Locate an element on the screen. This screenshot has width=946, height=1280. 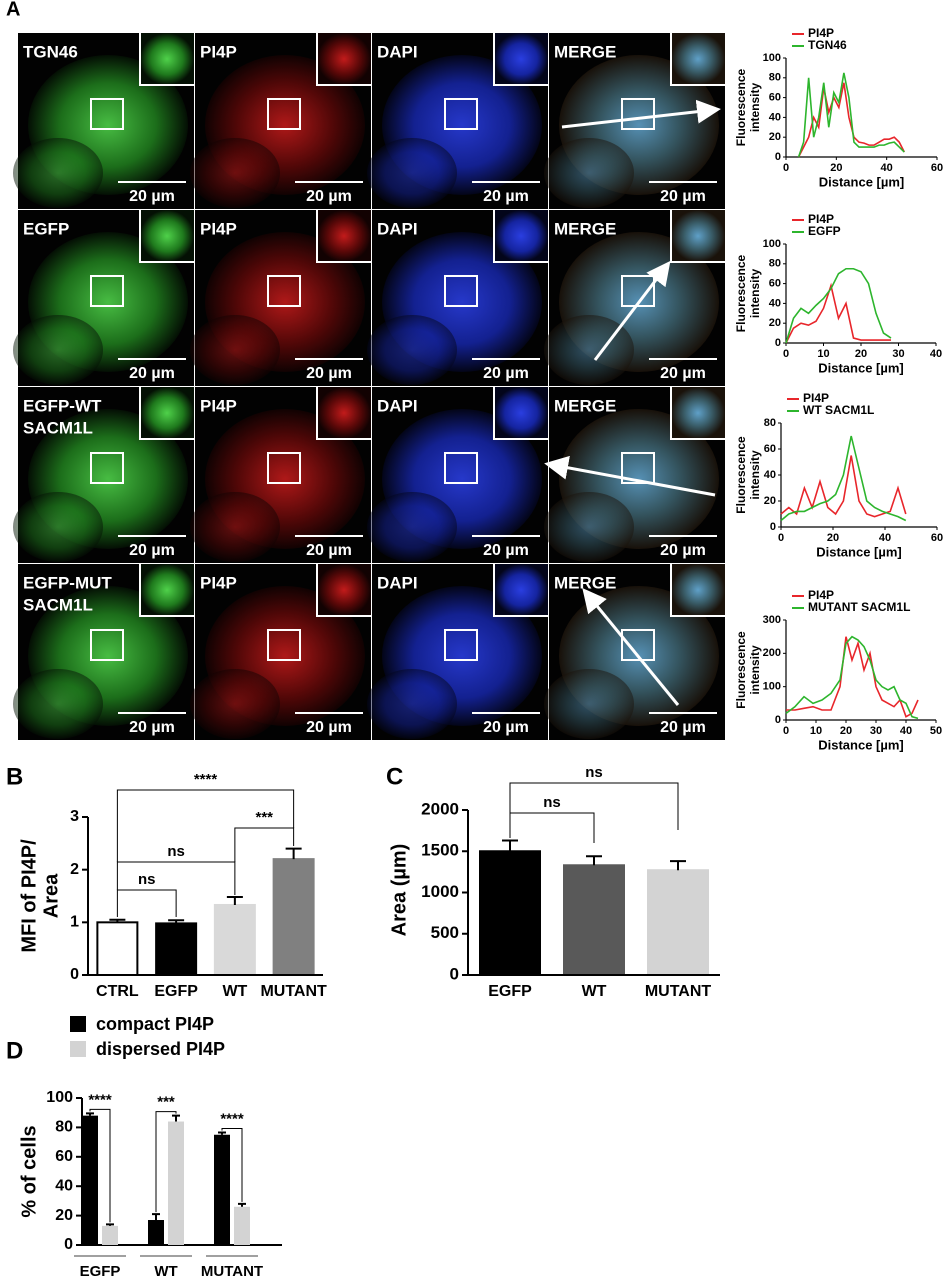
channel-label: SACM1L is located at coordinates (58, 604).